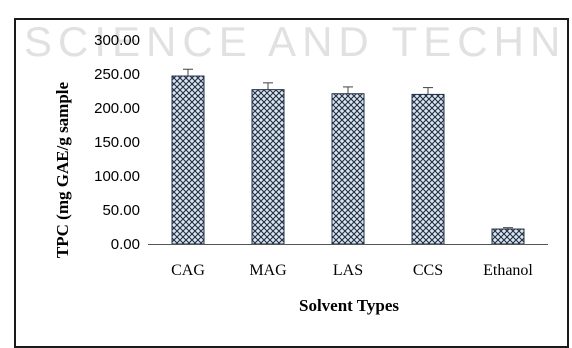 The image size is (572, 348). Describe the element at coordinates (294, 41) in the screenshot. I see `watermark: SCIENCE AND TECHNOLOGY` at that location.